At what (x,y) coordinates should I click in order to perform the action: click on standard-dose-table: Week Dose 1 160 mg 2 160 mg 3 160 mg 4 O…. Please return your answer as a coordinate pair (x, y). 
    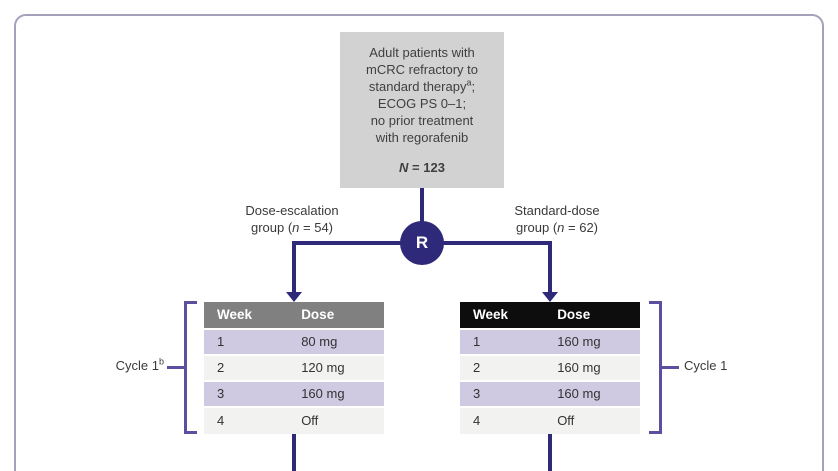
    Looking at the image, I should click on (550, 368).